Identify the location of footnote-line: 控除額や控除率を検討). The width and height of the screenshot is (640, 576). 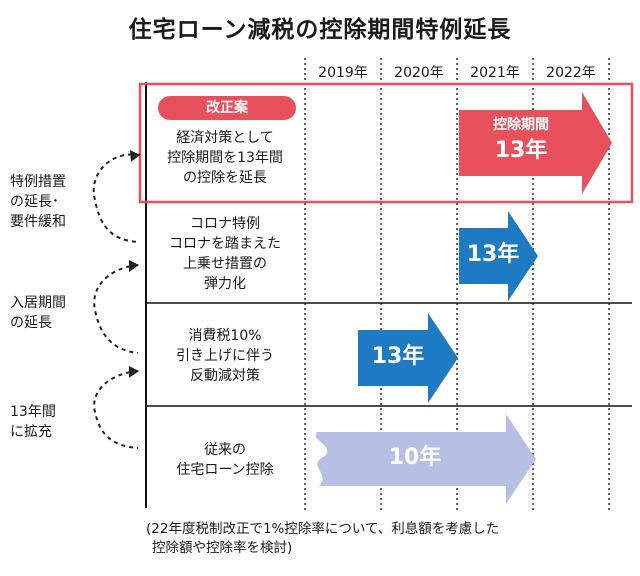
(222, 548).